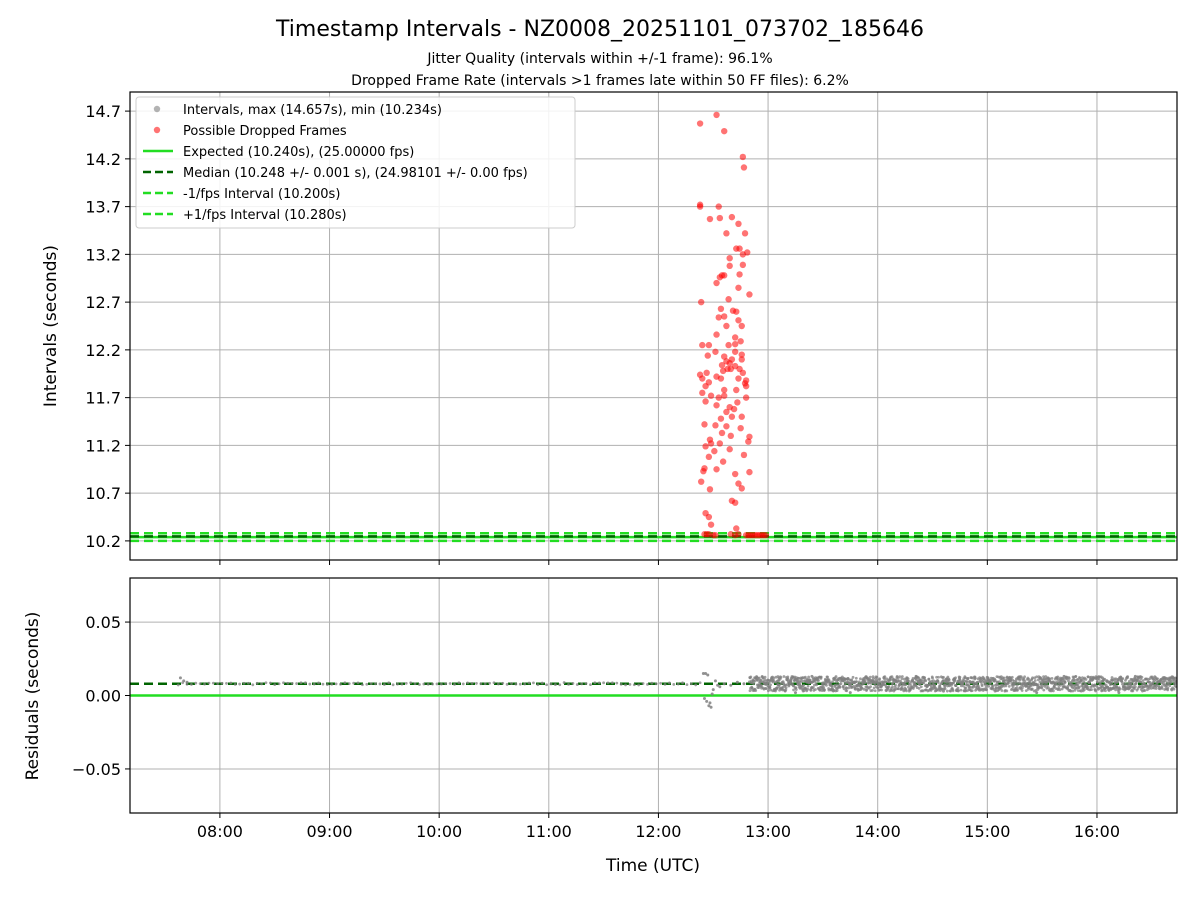  What do you see at coordinates (103, 445) in the screenshot?
I see `intervals-y-tick-label: 11.2` at bounding box center [103, 445].